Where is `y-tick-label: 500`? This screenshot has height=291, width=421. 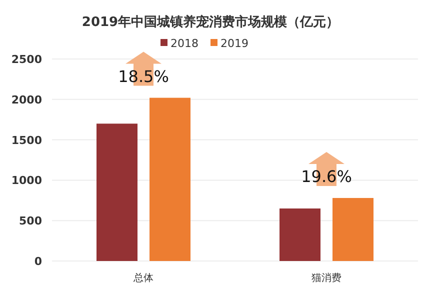
y-tick-label: 500 is located at coordinates (30, 221).